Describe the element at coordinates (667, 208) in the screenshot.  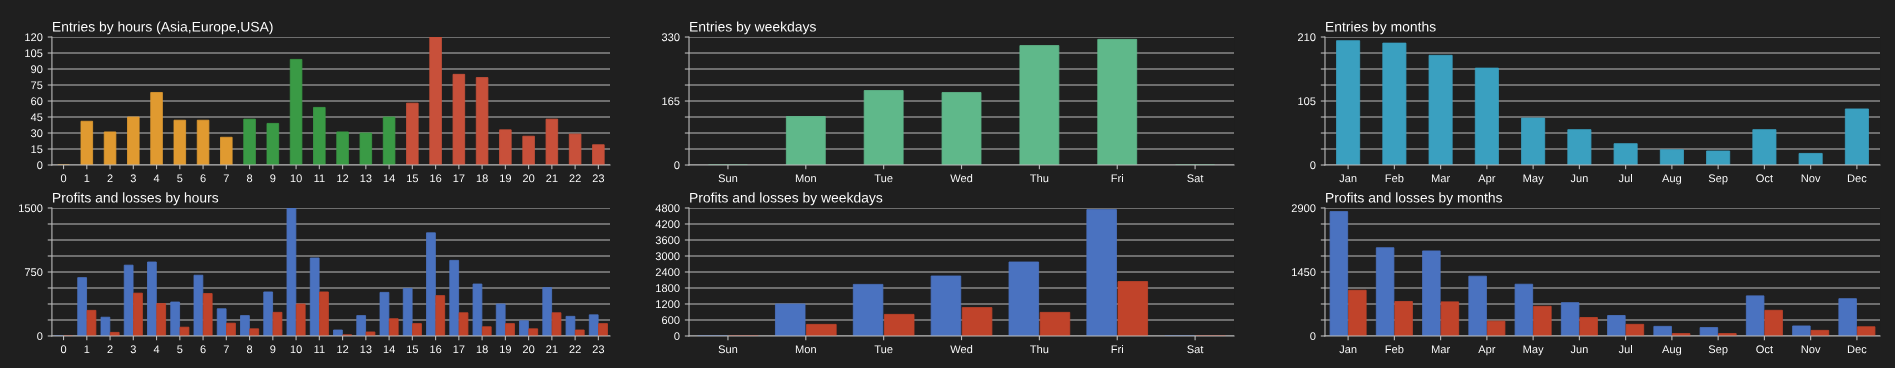
I see `y-tick-label: 4800` at that location.